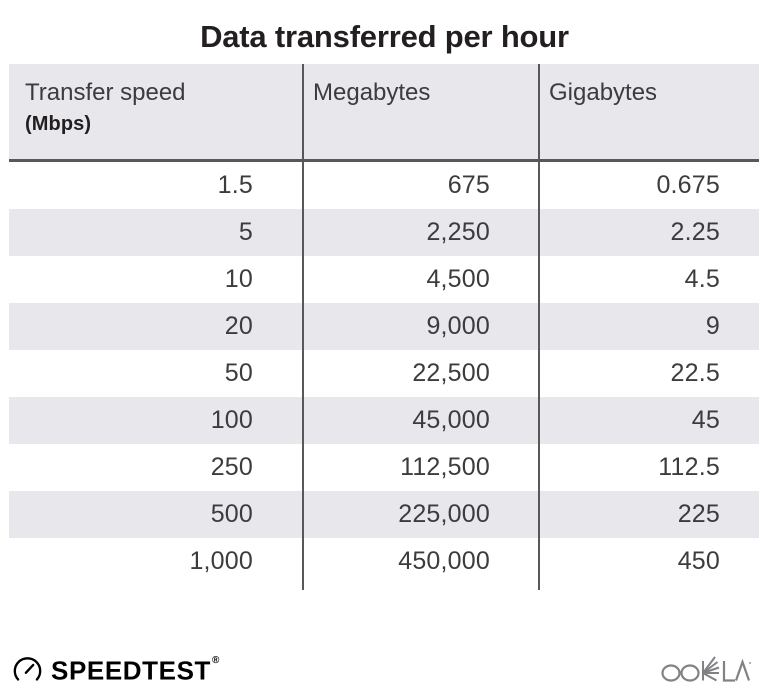  I want to click on cell-gigabytes: 45, so click(705, 420).